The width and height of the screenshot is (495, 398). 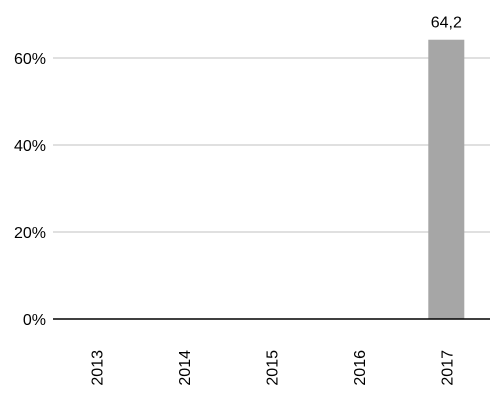 I want to click on data-label-2017: 64,2, so click(x=446, y=23).